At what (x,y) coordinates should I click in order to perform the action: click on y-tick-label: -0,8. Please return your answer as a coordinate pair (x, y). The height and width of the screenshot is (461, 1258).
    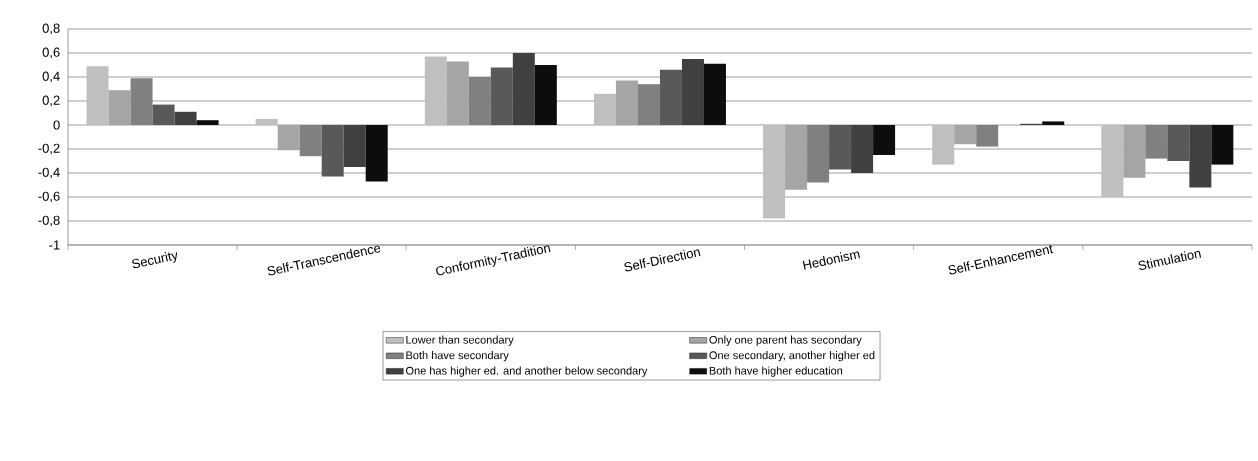
    Looking at the image, I should click on (49, 221).